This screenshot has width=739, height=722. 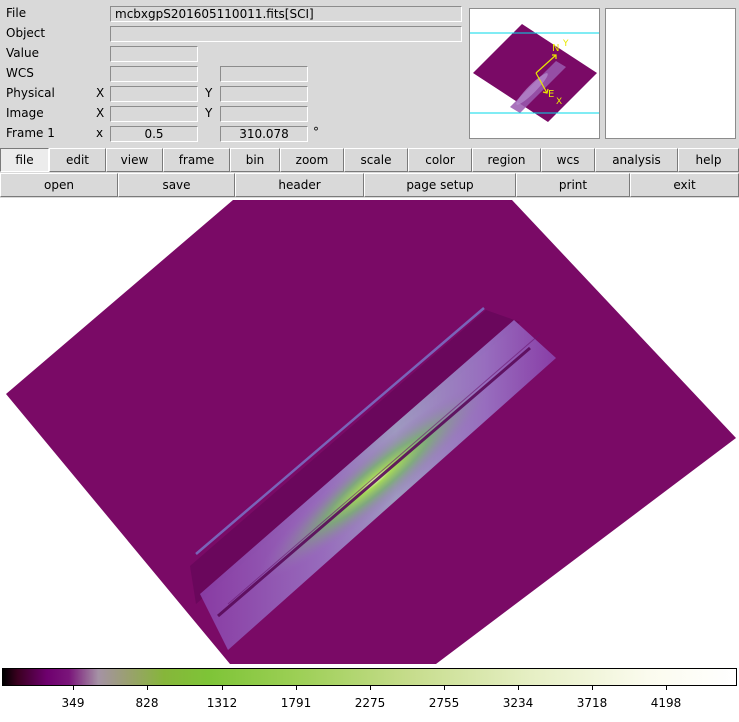 I want to click on image-y-label: Y, so click(x=209, y=113).